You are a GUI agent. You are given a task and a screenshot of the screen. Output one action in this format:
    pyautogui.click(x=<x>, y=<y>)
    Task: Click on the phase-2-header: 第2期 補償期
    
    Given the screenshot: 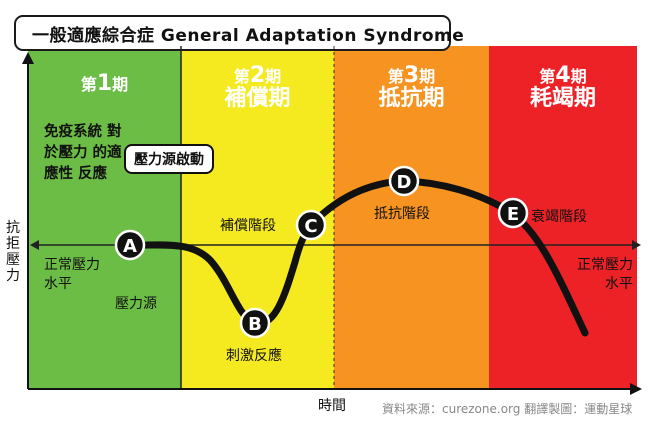 What is the action you would take?
    pyautogui.click(x=257, y=87)
    